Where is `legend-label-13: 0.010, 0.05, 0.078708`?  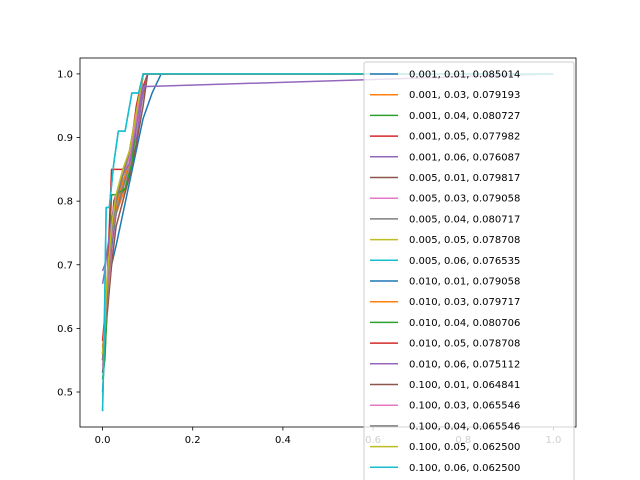 legend-label-13: 0.010, 0.05, 0.078708 is located at coordinates (464, 344).